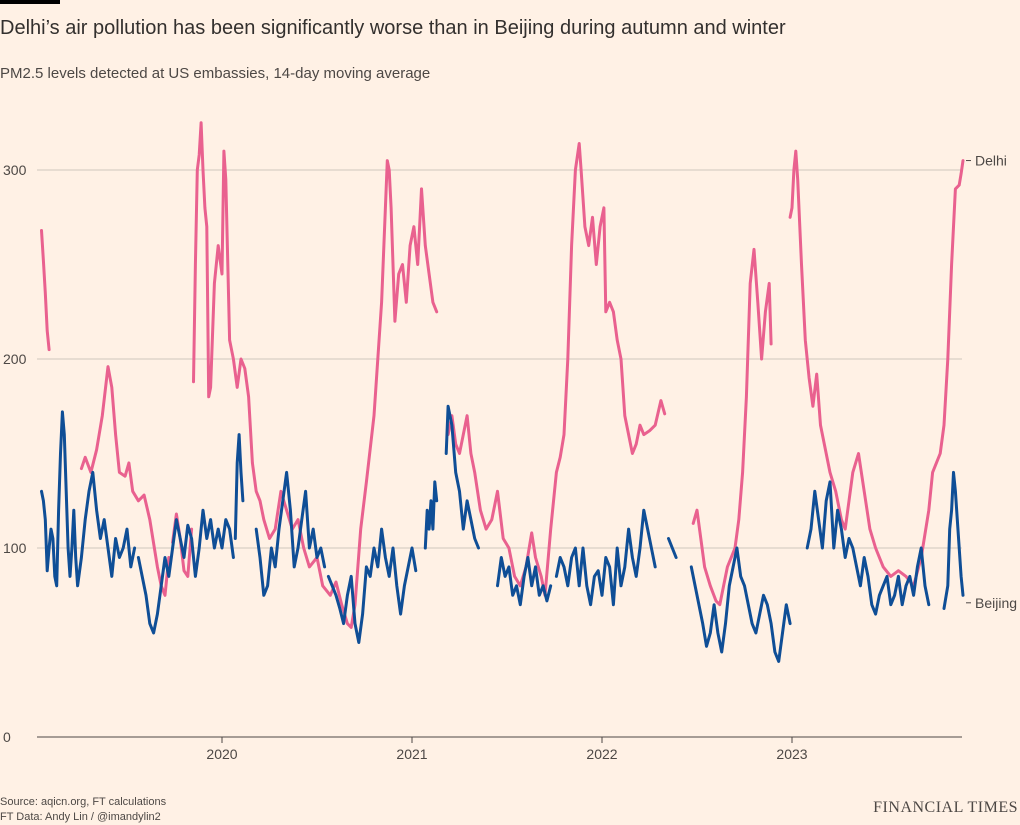 Image resolution: width=1020 pixels, height=825 pixels. I want to click on delhi-series-label: Delhi, so click(991, 161).